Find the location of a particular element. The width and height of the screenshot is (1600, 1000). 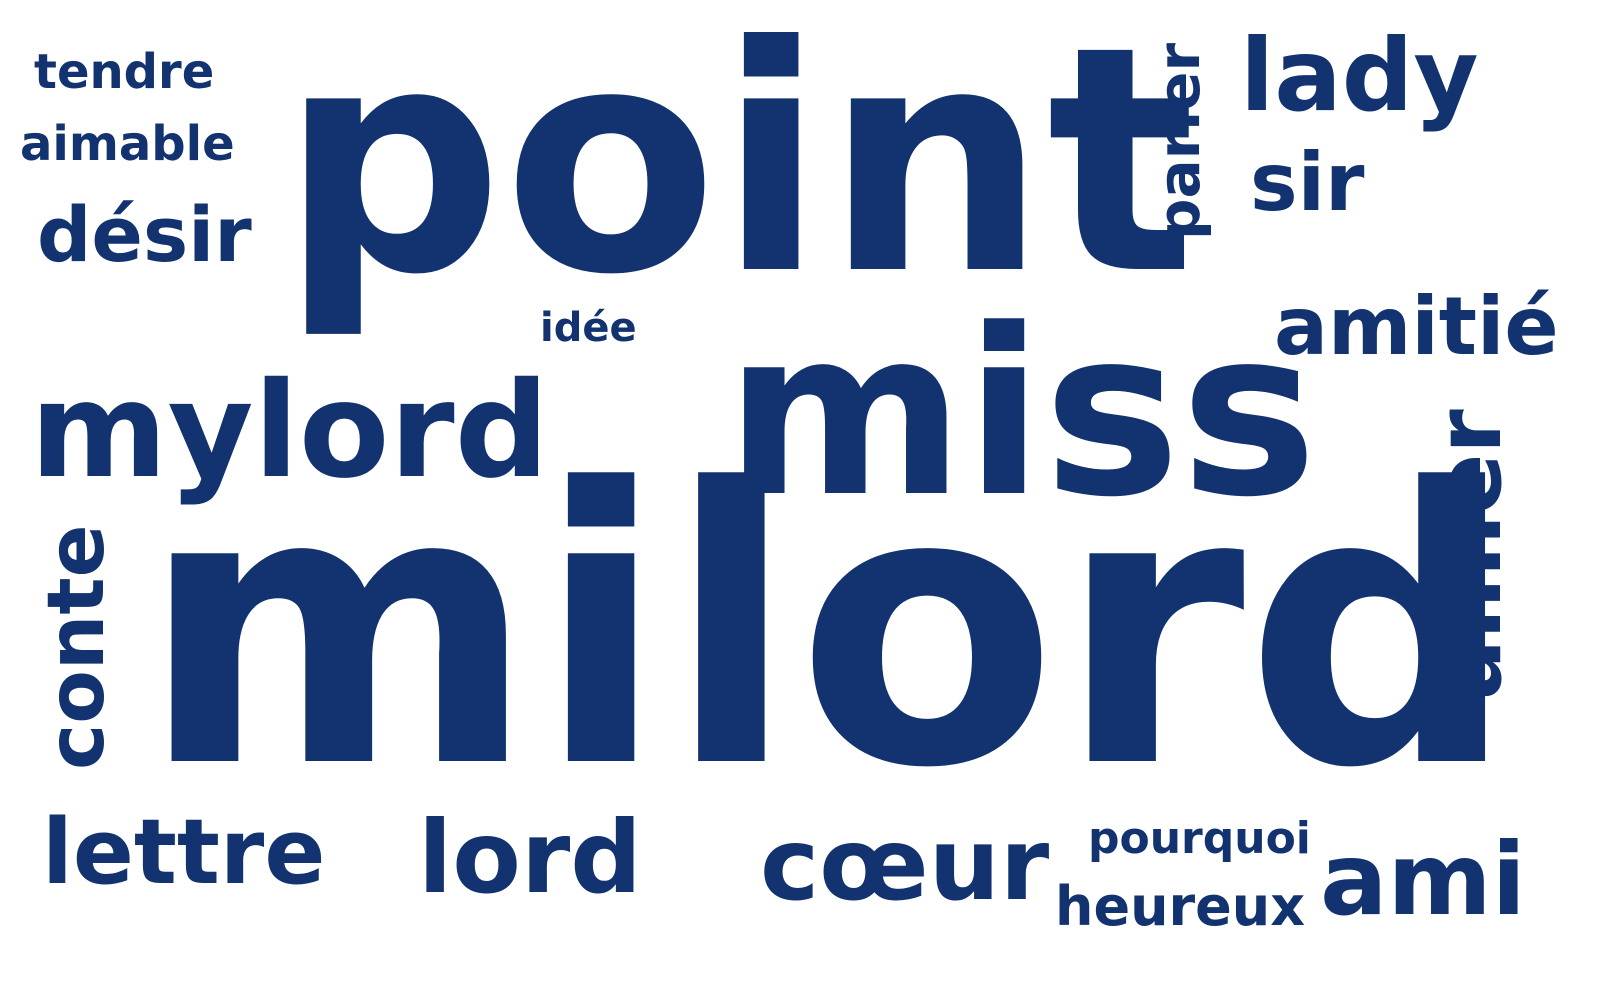

word-sir: sir is located at coordinates (1307, 182).